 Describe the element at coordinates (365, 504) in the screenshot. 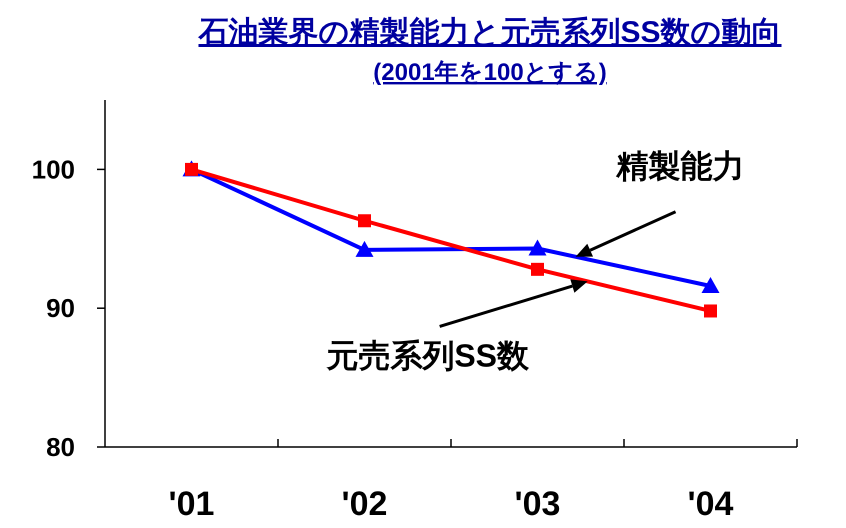

I see `x-tick-label: '02` at that location.